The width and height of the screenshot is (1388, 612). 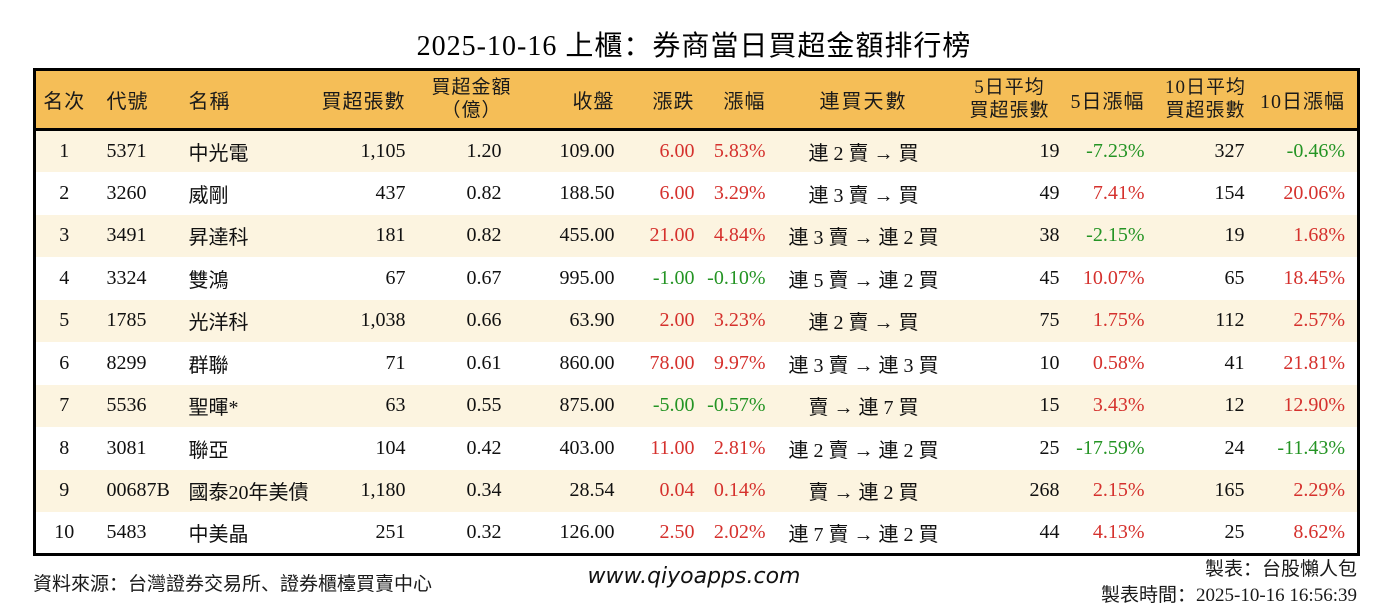 I want to click on cell-10d-avg-volume: 19, so click(x=1234, y=235).